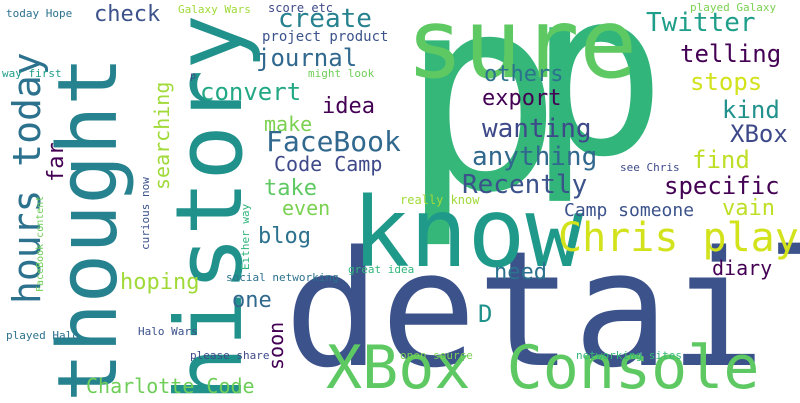 Image resolution: width=800 pixels, height=403 pixels. What do you see at coordinates (306, 208) in the screenshot?
I see `word-even: even` at bounding box center [306, 208].